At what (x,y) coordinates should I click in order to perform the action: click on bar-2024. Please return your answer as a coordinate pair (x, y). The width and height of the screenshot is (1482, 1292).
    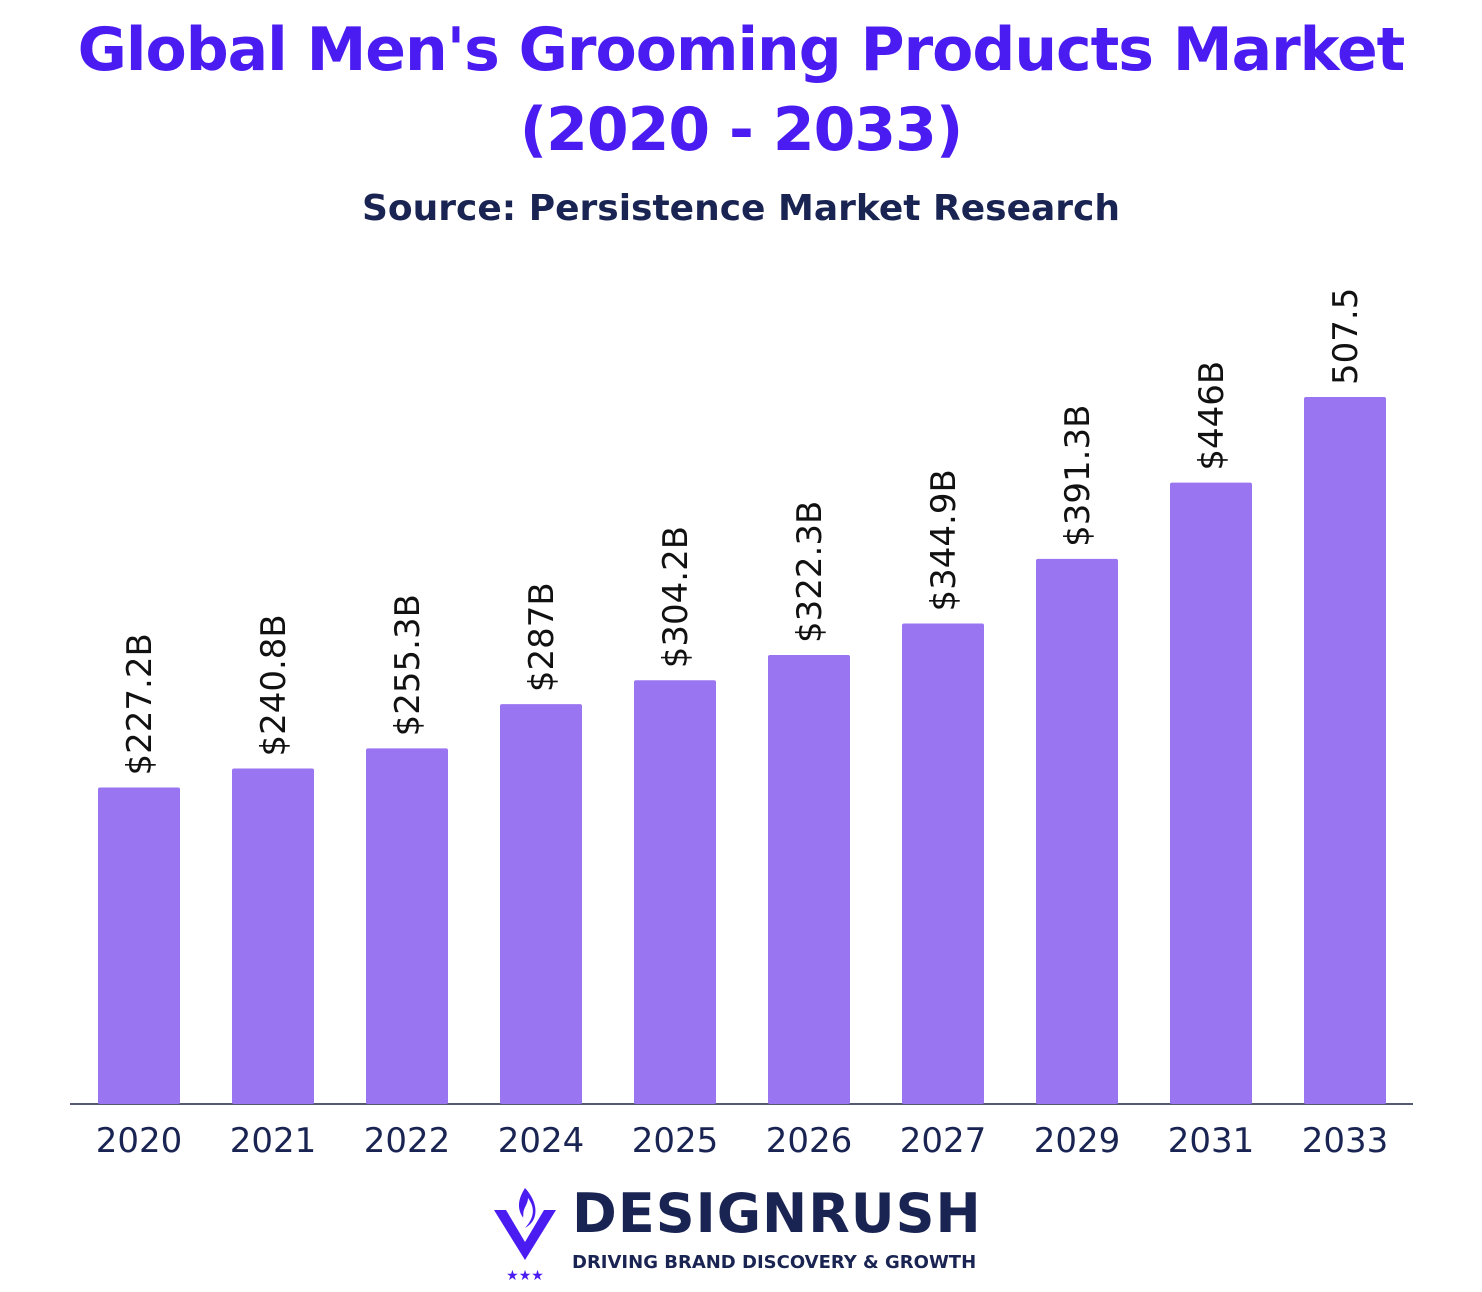
    Looking at the image, I should click on (541, 904).